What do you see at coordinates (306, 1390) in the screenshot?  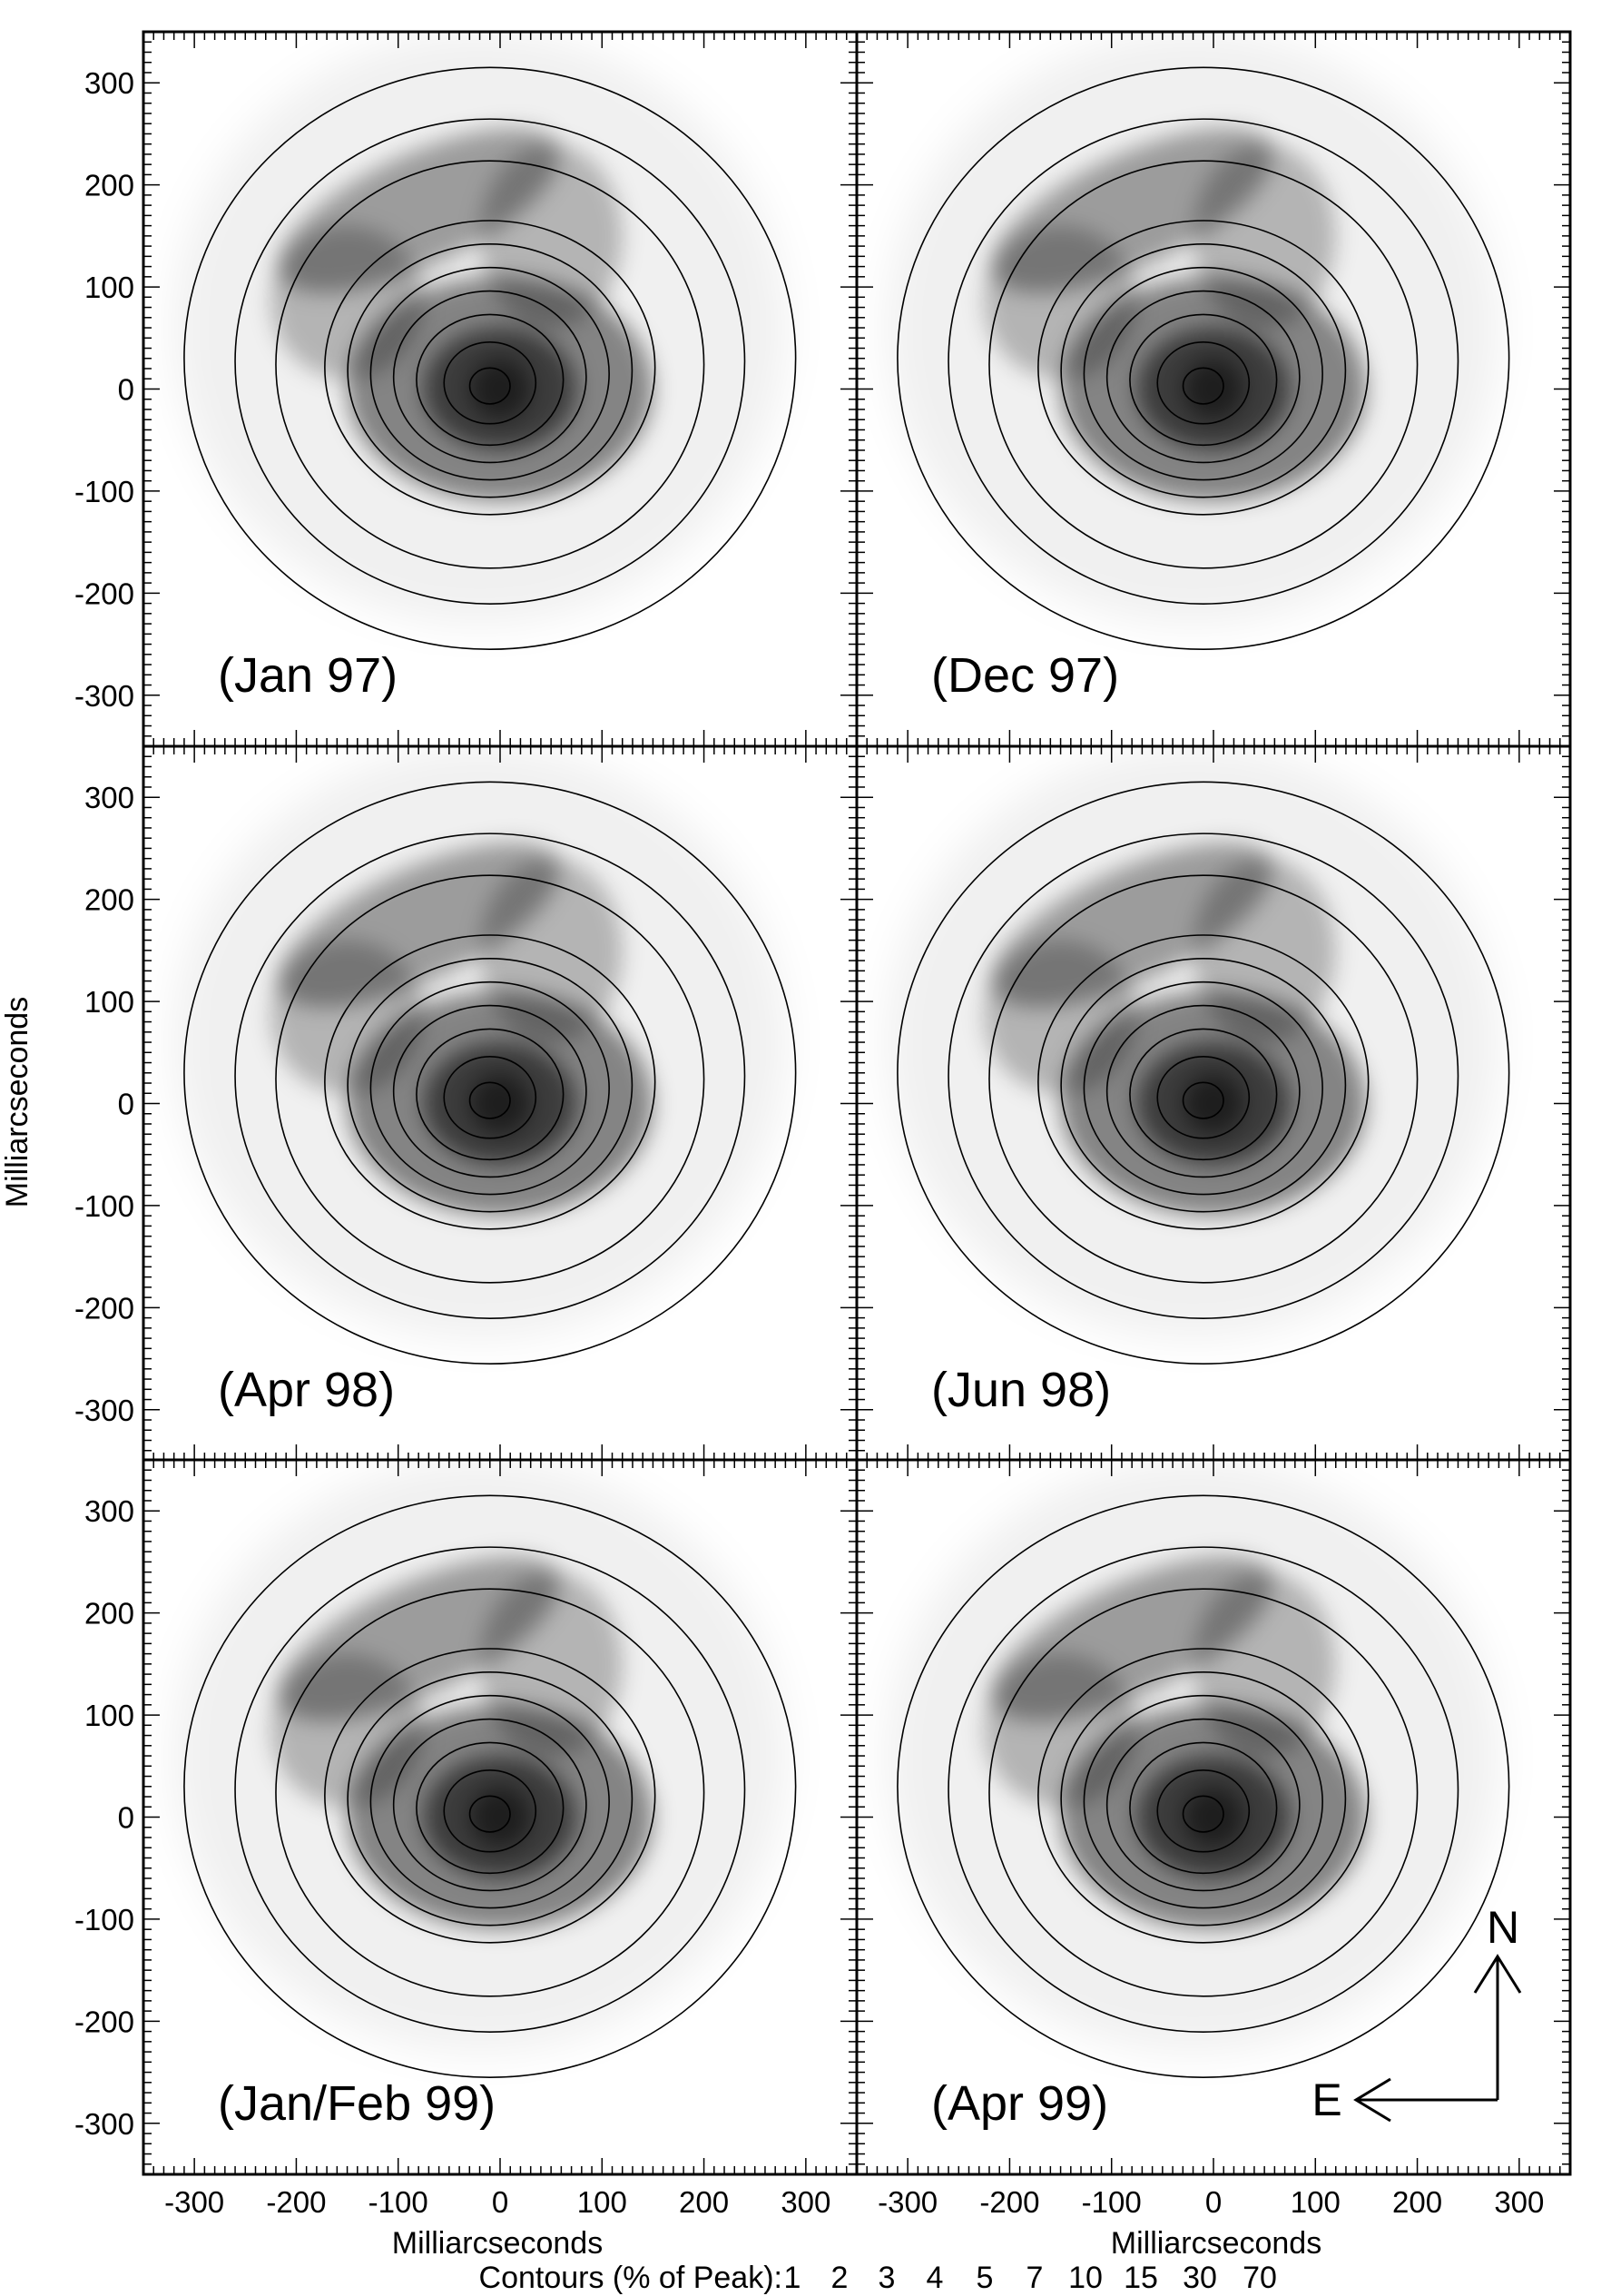 I see `panel-epoch-label: (Apr 98)` at bounding box center [306, 1390].